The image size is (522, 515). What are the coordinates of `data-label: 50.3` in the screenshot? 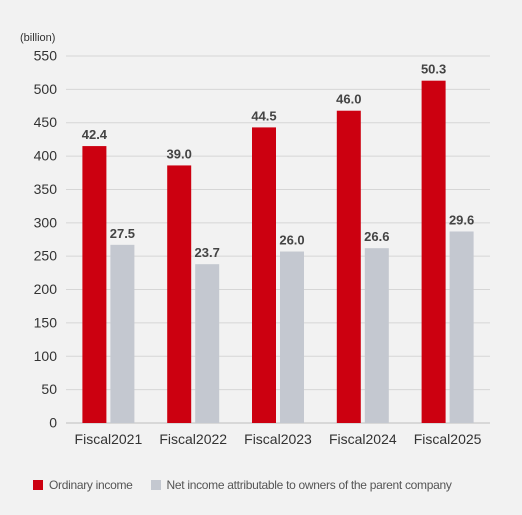 It's located at (433, 69).